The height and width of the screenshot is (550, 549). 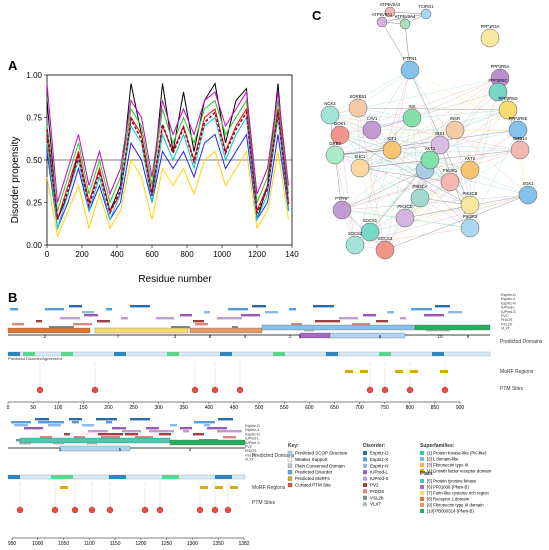 I want to click on network-node-label: IGF1, so click(x=392, y=138).